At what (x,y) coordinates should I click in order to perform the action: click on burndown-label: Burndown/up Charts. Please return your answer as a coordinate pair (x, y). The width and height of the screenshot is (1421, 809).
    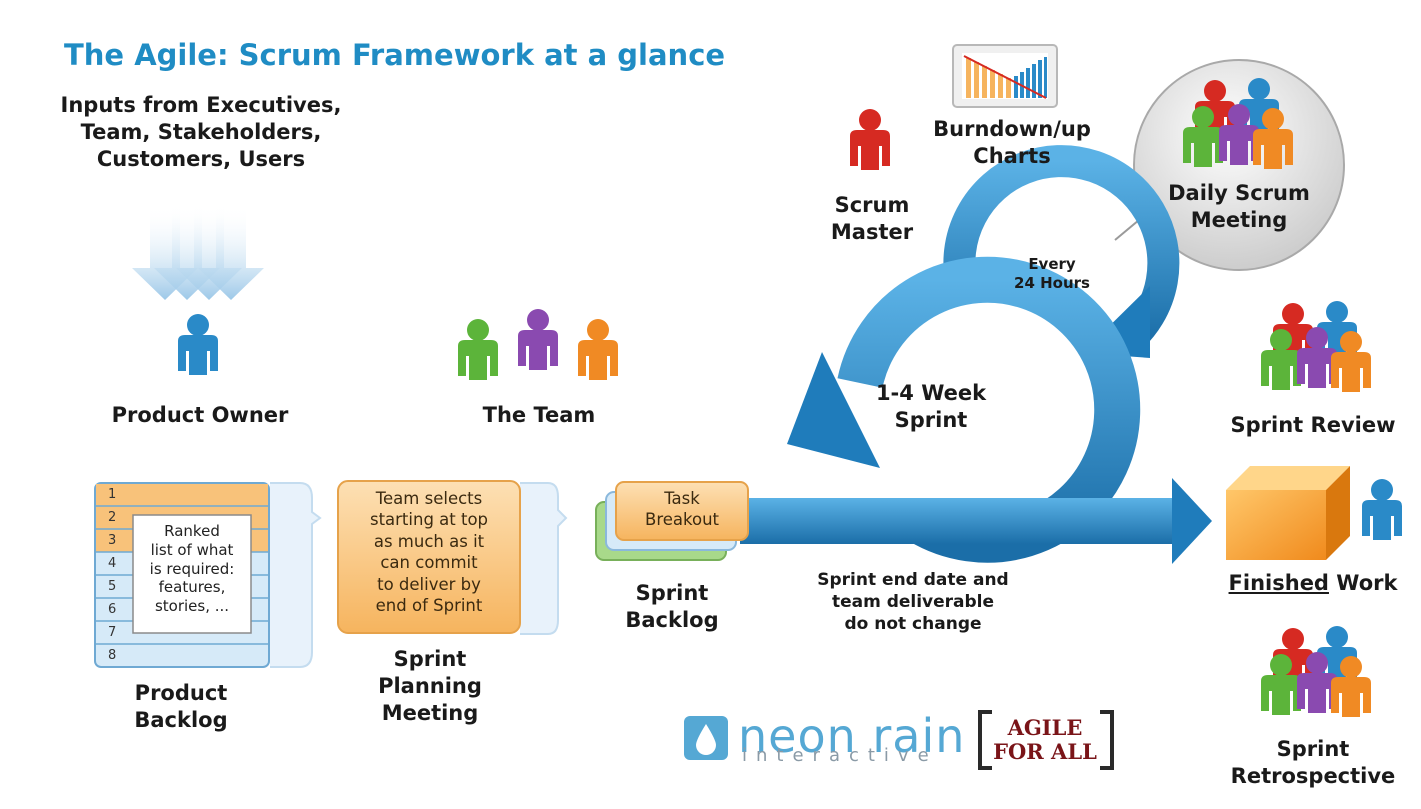
    Looking at the image, I should click on (1012, 142).